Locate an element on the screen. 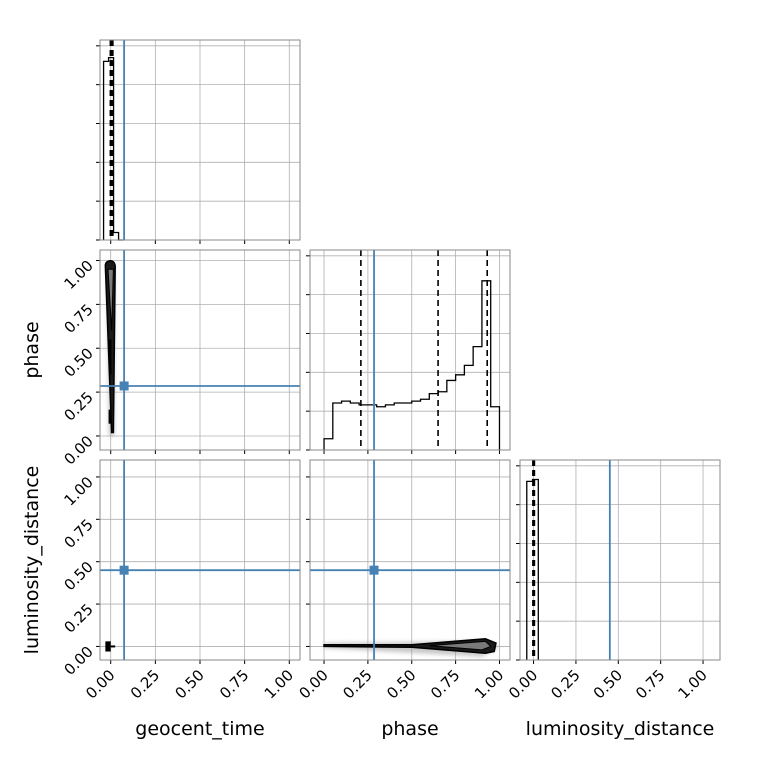 The image size is (760, 760). y-tick-label-luminosity_distance-2: 0.50 is located at coordinates (78, 576).